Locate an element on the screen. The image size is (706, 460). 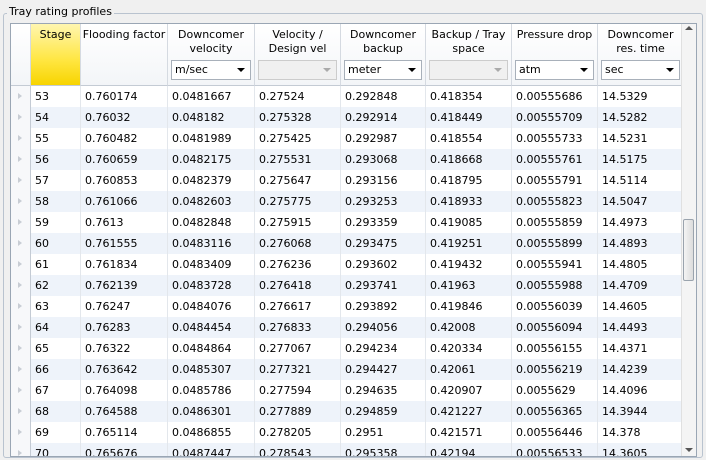
cell: 0.275531 is located at coordinates (298, 159).